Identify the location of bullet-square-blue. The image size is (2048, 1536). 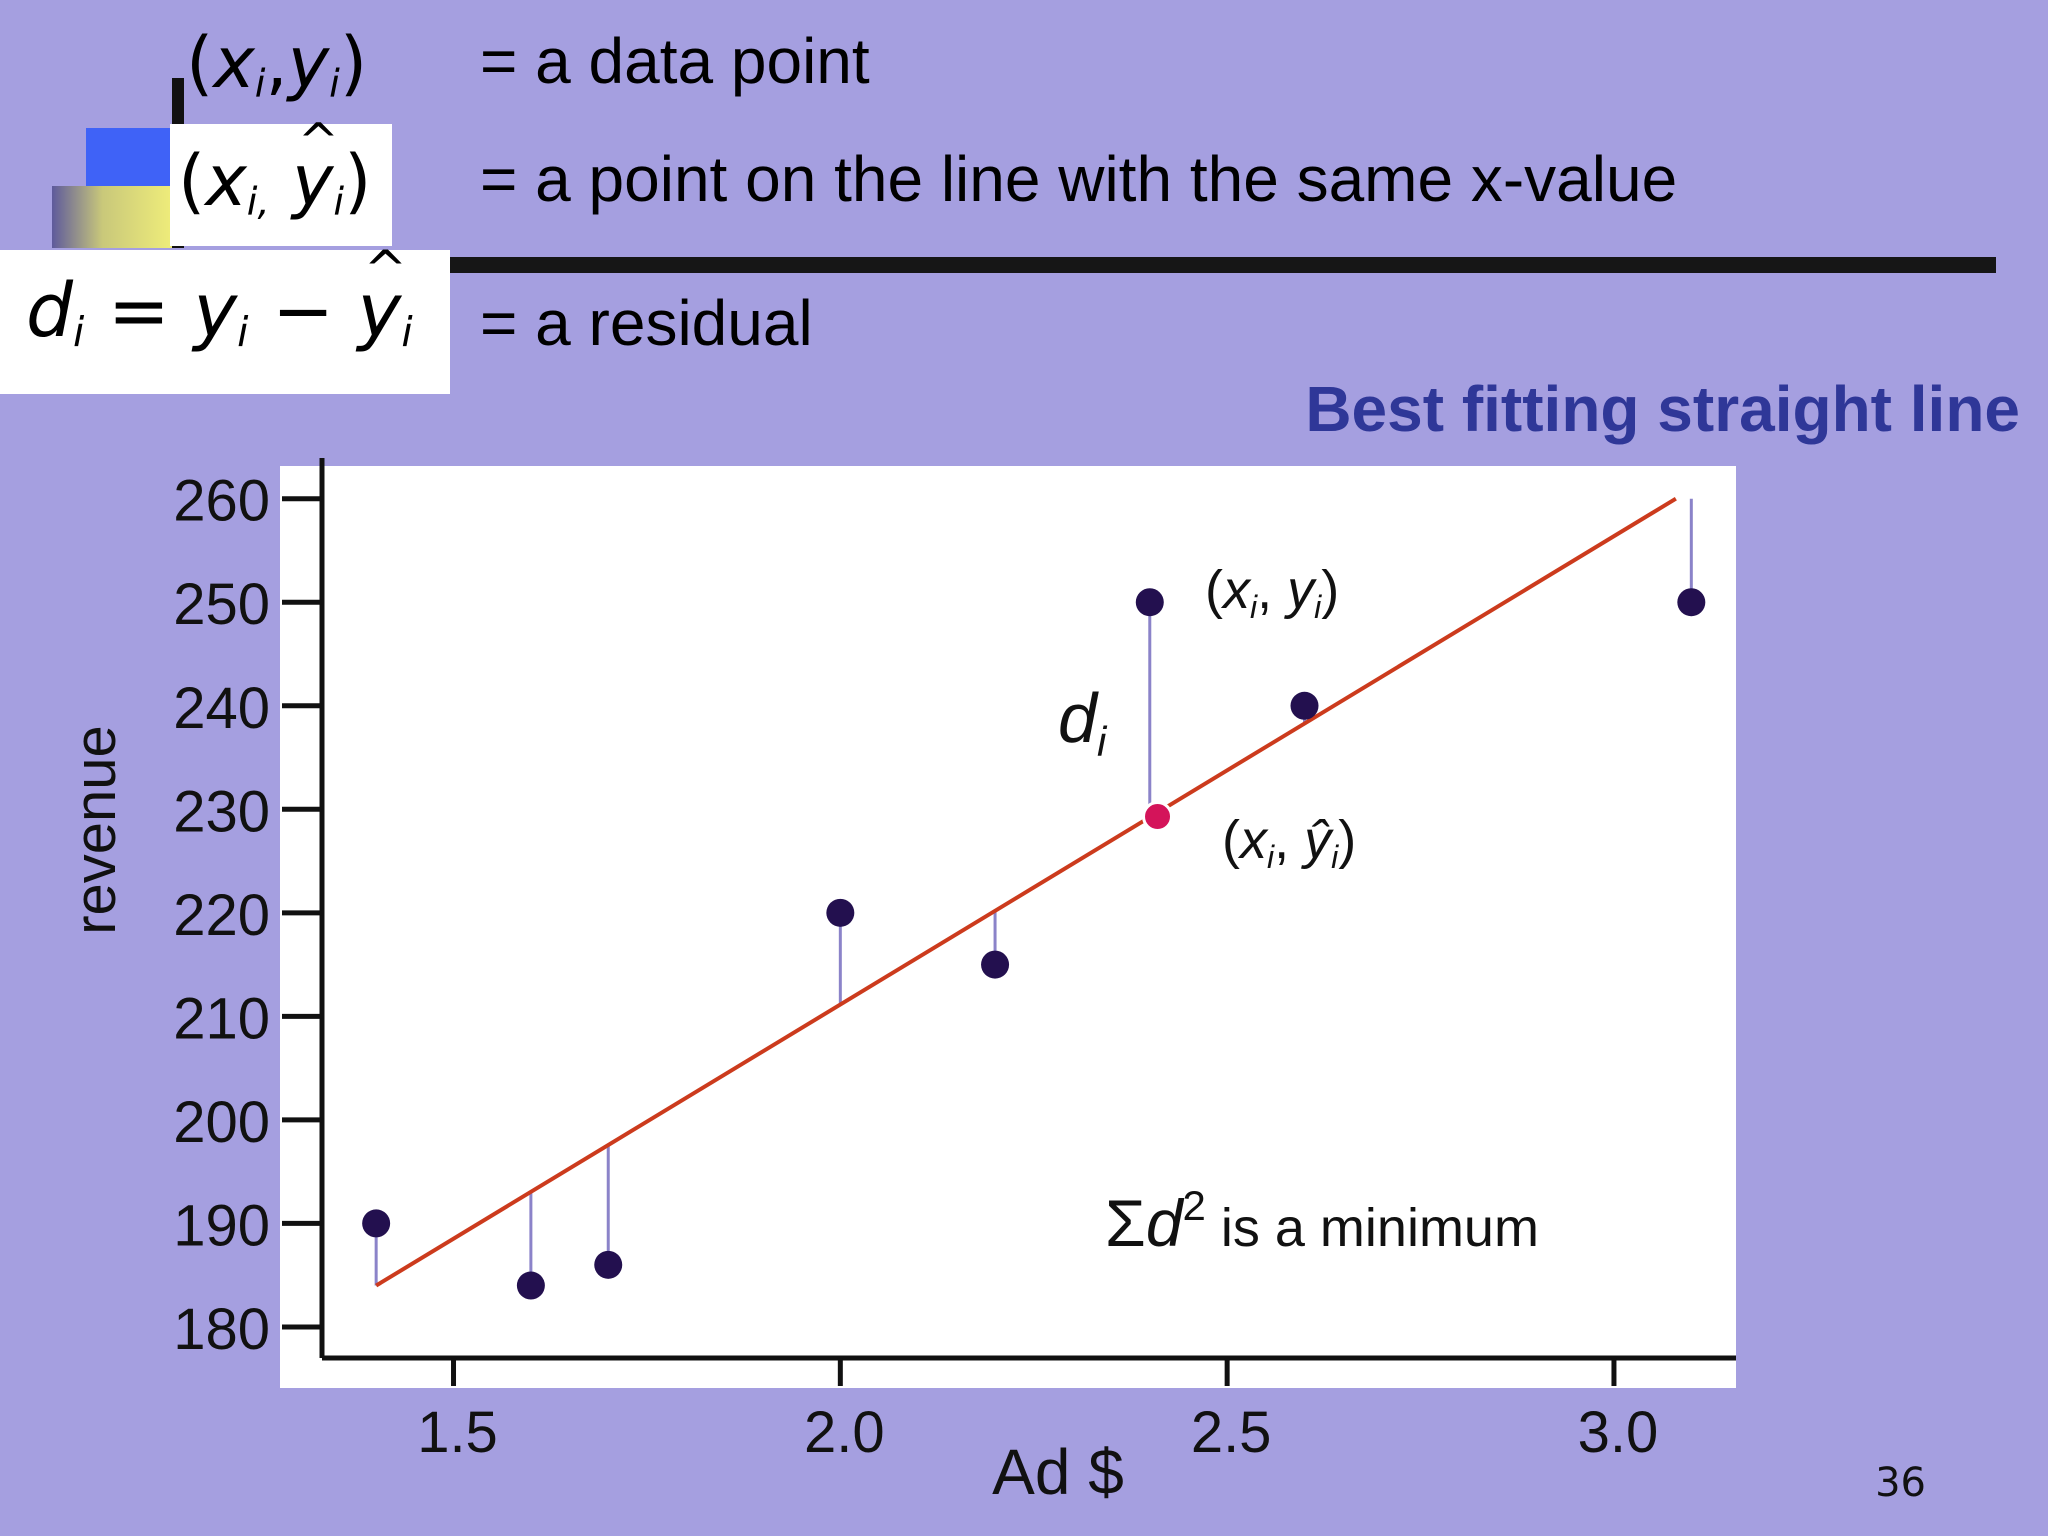
(131, 158).